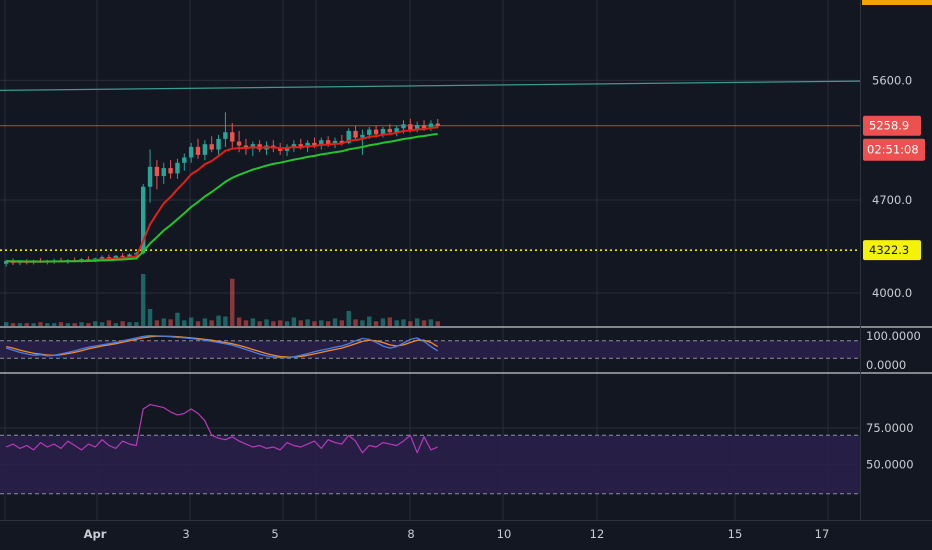  I want to click on ema-slow-line, so click(222, 198).